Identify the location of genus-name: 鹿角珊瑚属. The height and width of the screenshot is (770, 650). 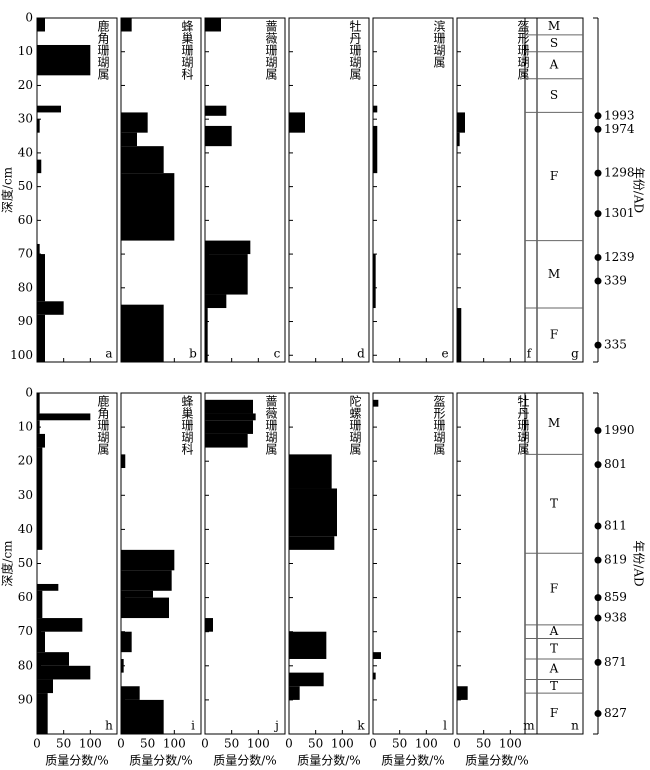
(103, 425).